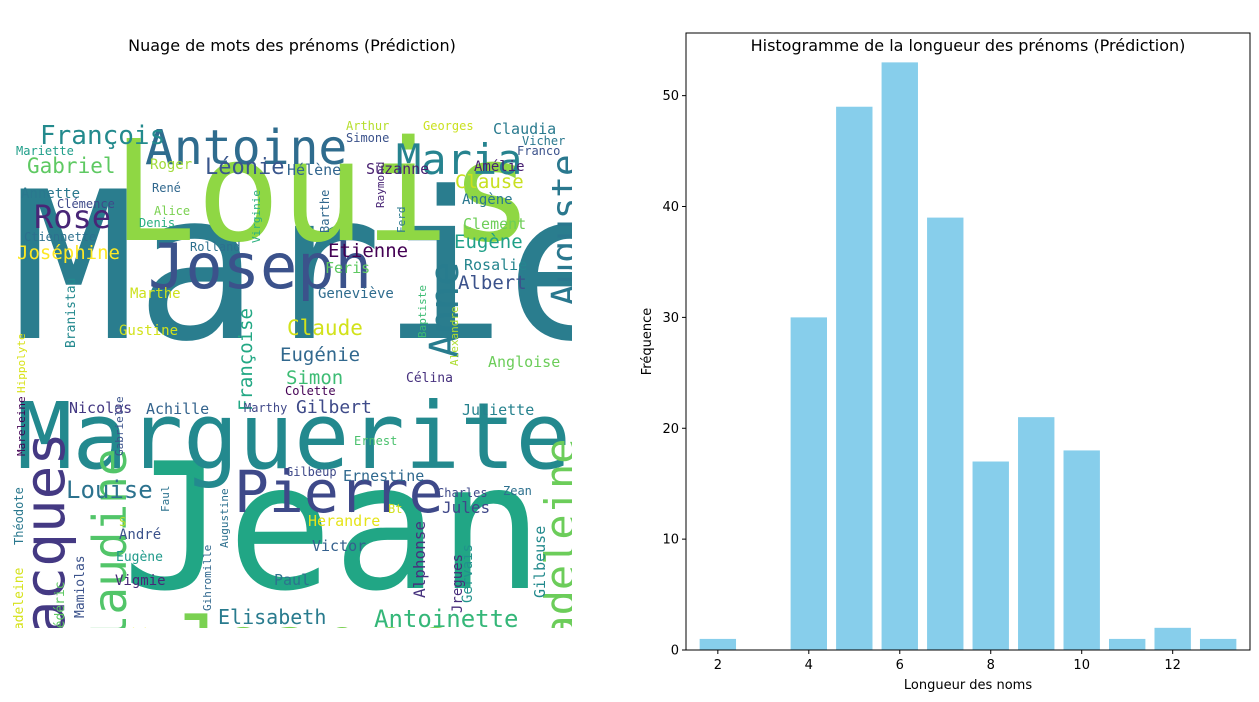 The image size is (1259, 702). Describe the element at coordinates (157, 223) in the screenshot. I see `wordcloud-word: Denis` at that location.